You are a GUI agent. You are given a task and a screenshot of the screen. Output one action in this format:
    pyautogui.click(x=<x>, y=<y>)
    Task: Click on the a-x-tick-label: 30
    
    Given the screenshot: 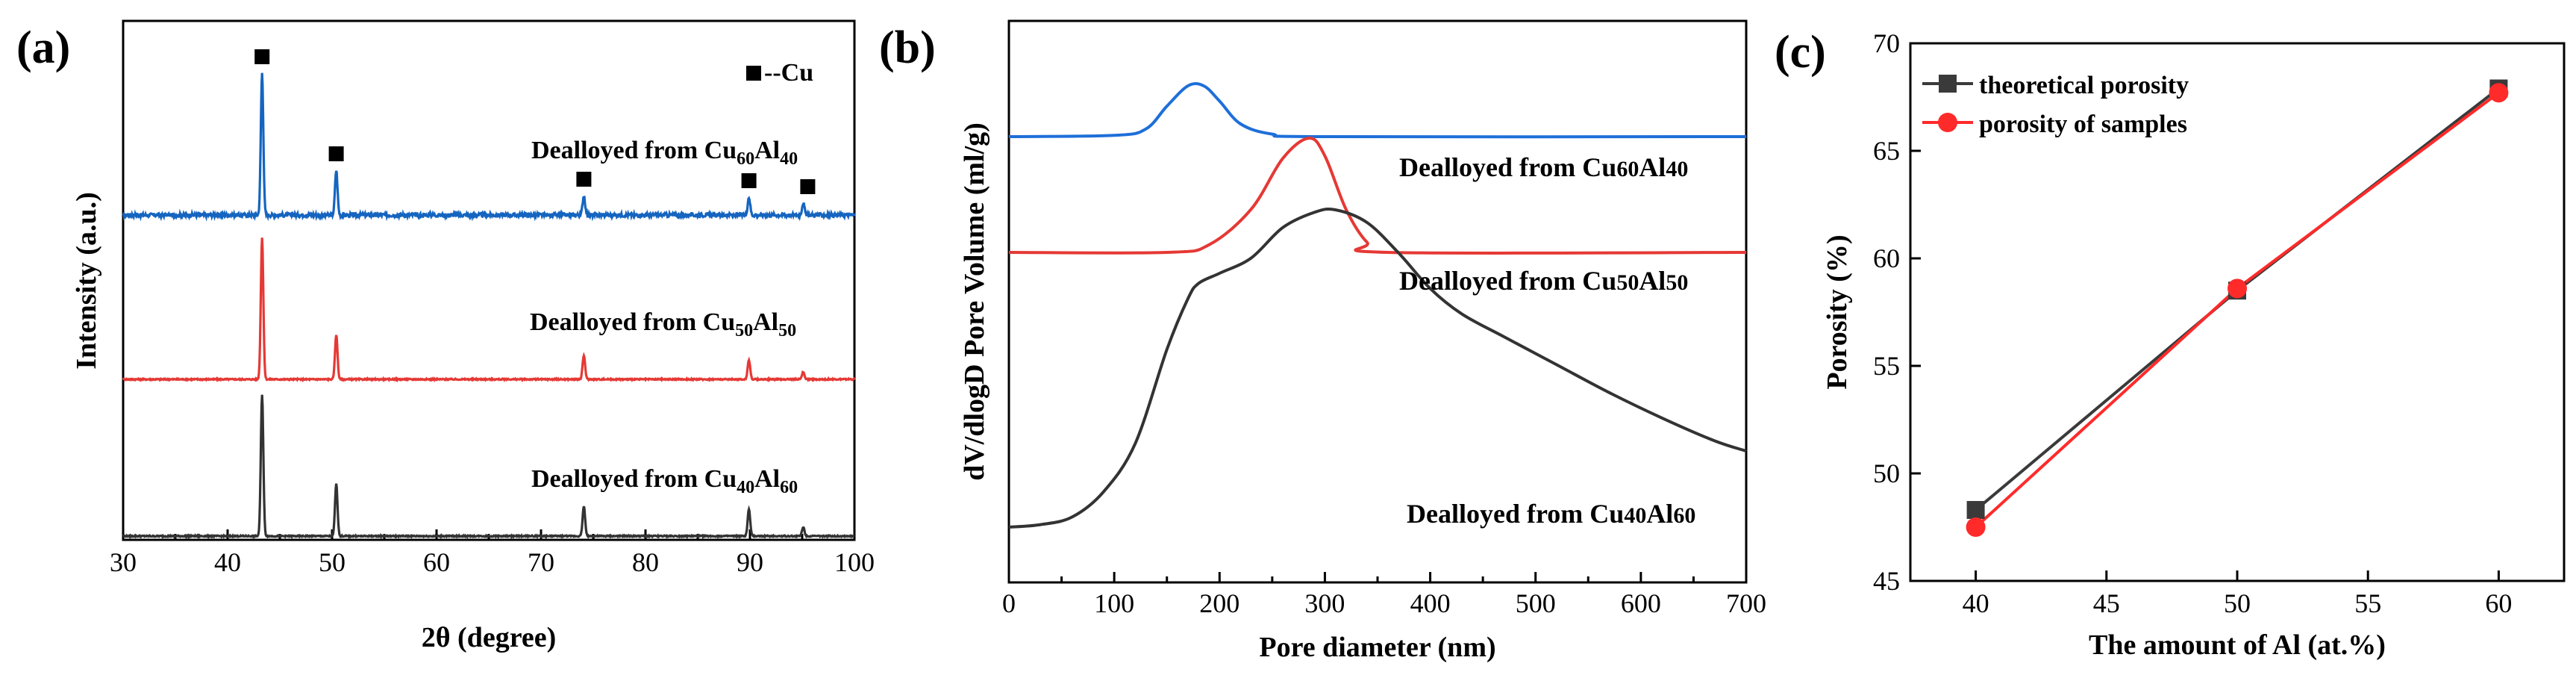 What is the action you would take?
    pyautogui.click(x=123, y=562)
    